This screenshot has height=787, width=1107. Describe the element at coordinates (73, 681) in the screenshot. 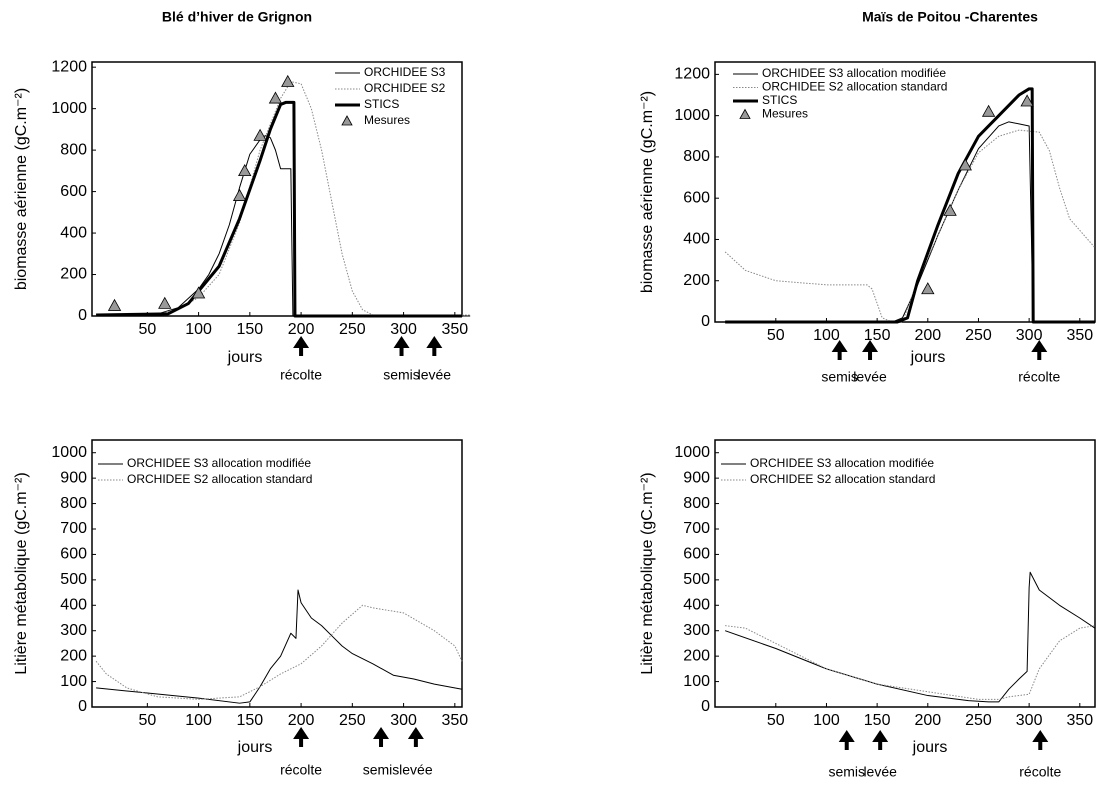

I see `y-tick-label: 100` at that location.